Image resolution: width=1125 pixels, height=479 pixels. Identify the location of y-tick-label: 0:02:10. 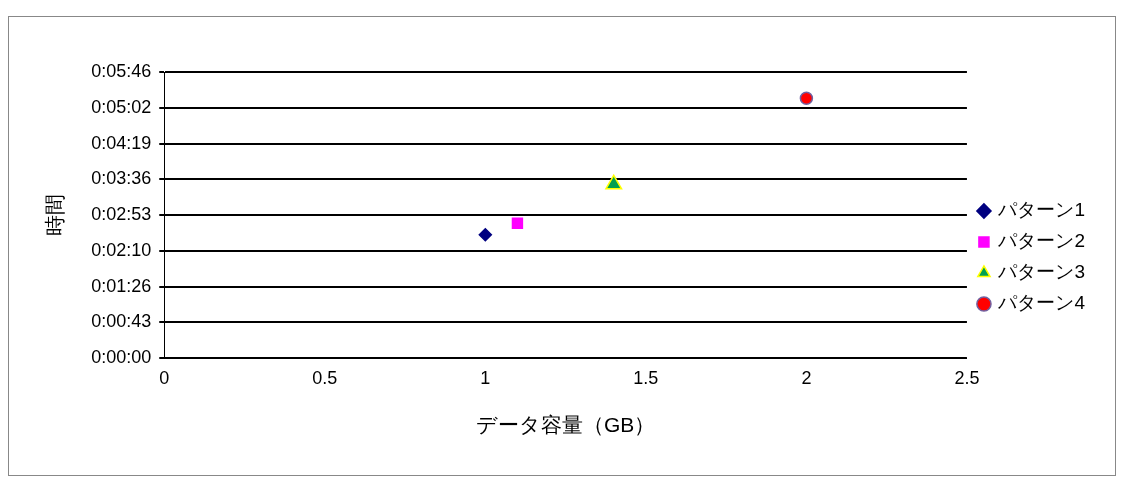
(121, 249).